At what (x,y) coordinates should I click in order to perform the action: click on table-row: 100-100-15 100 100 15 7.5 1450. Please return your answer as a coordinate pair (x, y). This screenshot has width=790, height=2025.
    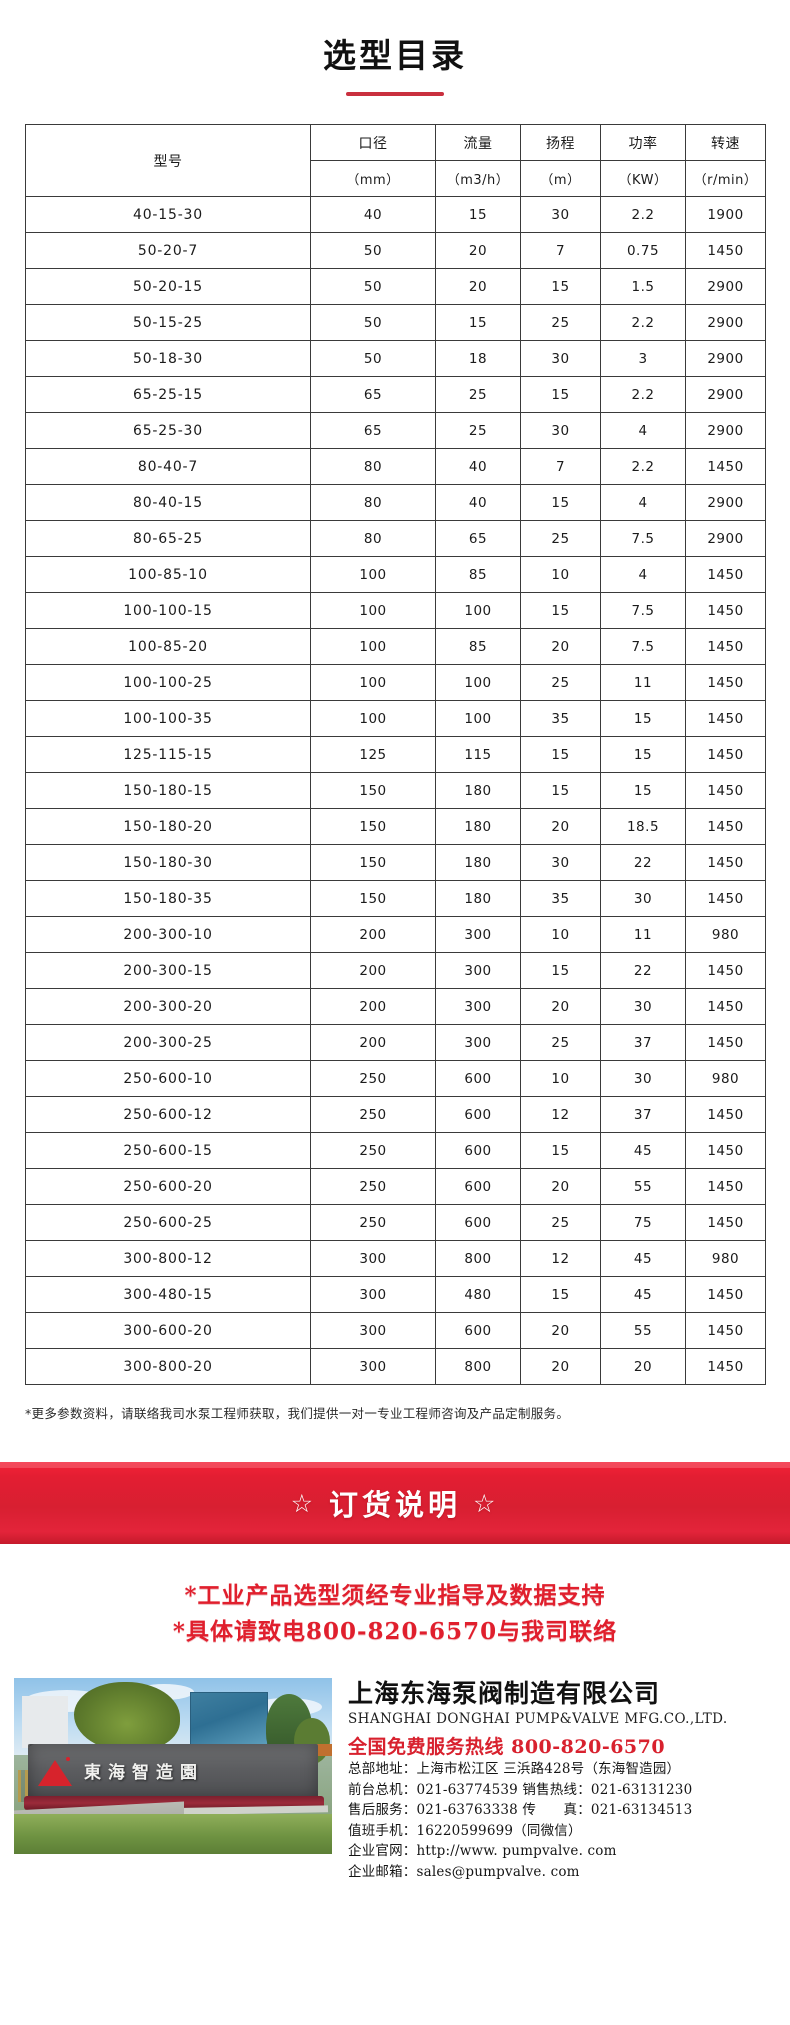
    Looking at the image, I should click on (395, 611).